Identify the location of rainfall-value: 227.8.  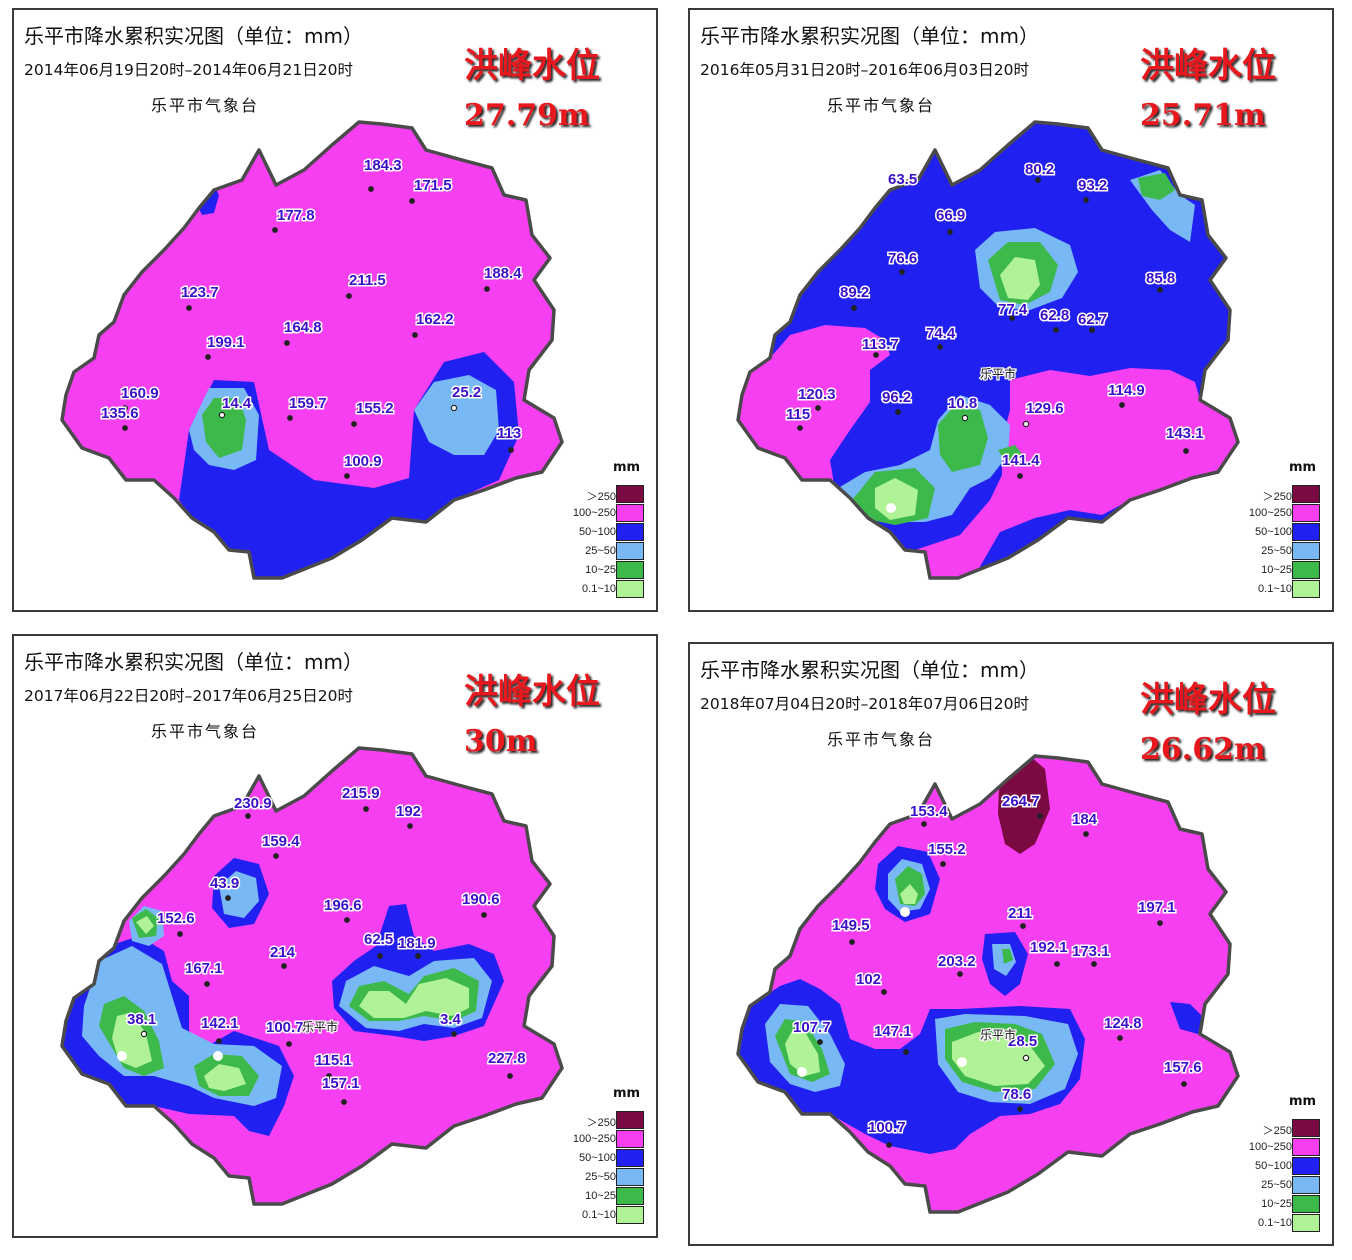
(507, 1058).